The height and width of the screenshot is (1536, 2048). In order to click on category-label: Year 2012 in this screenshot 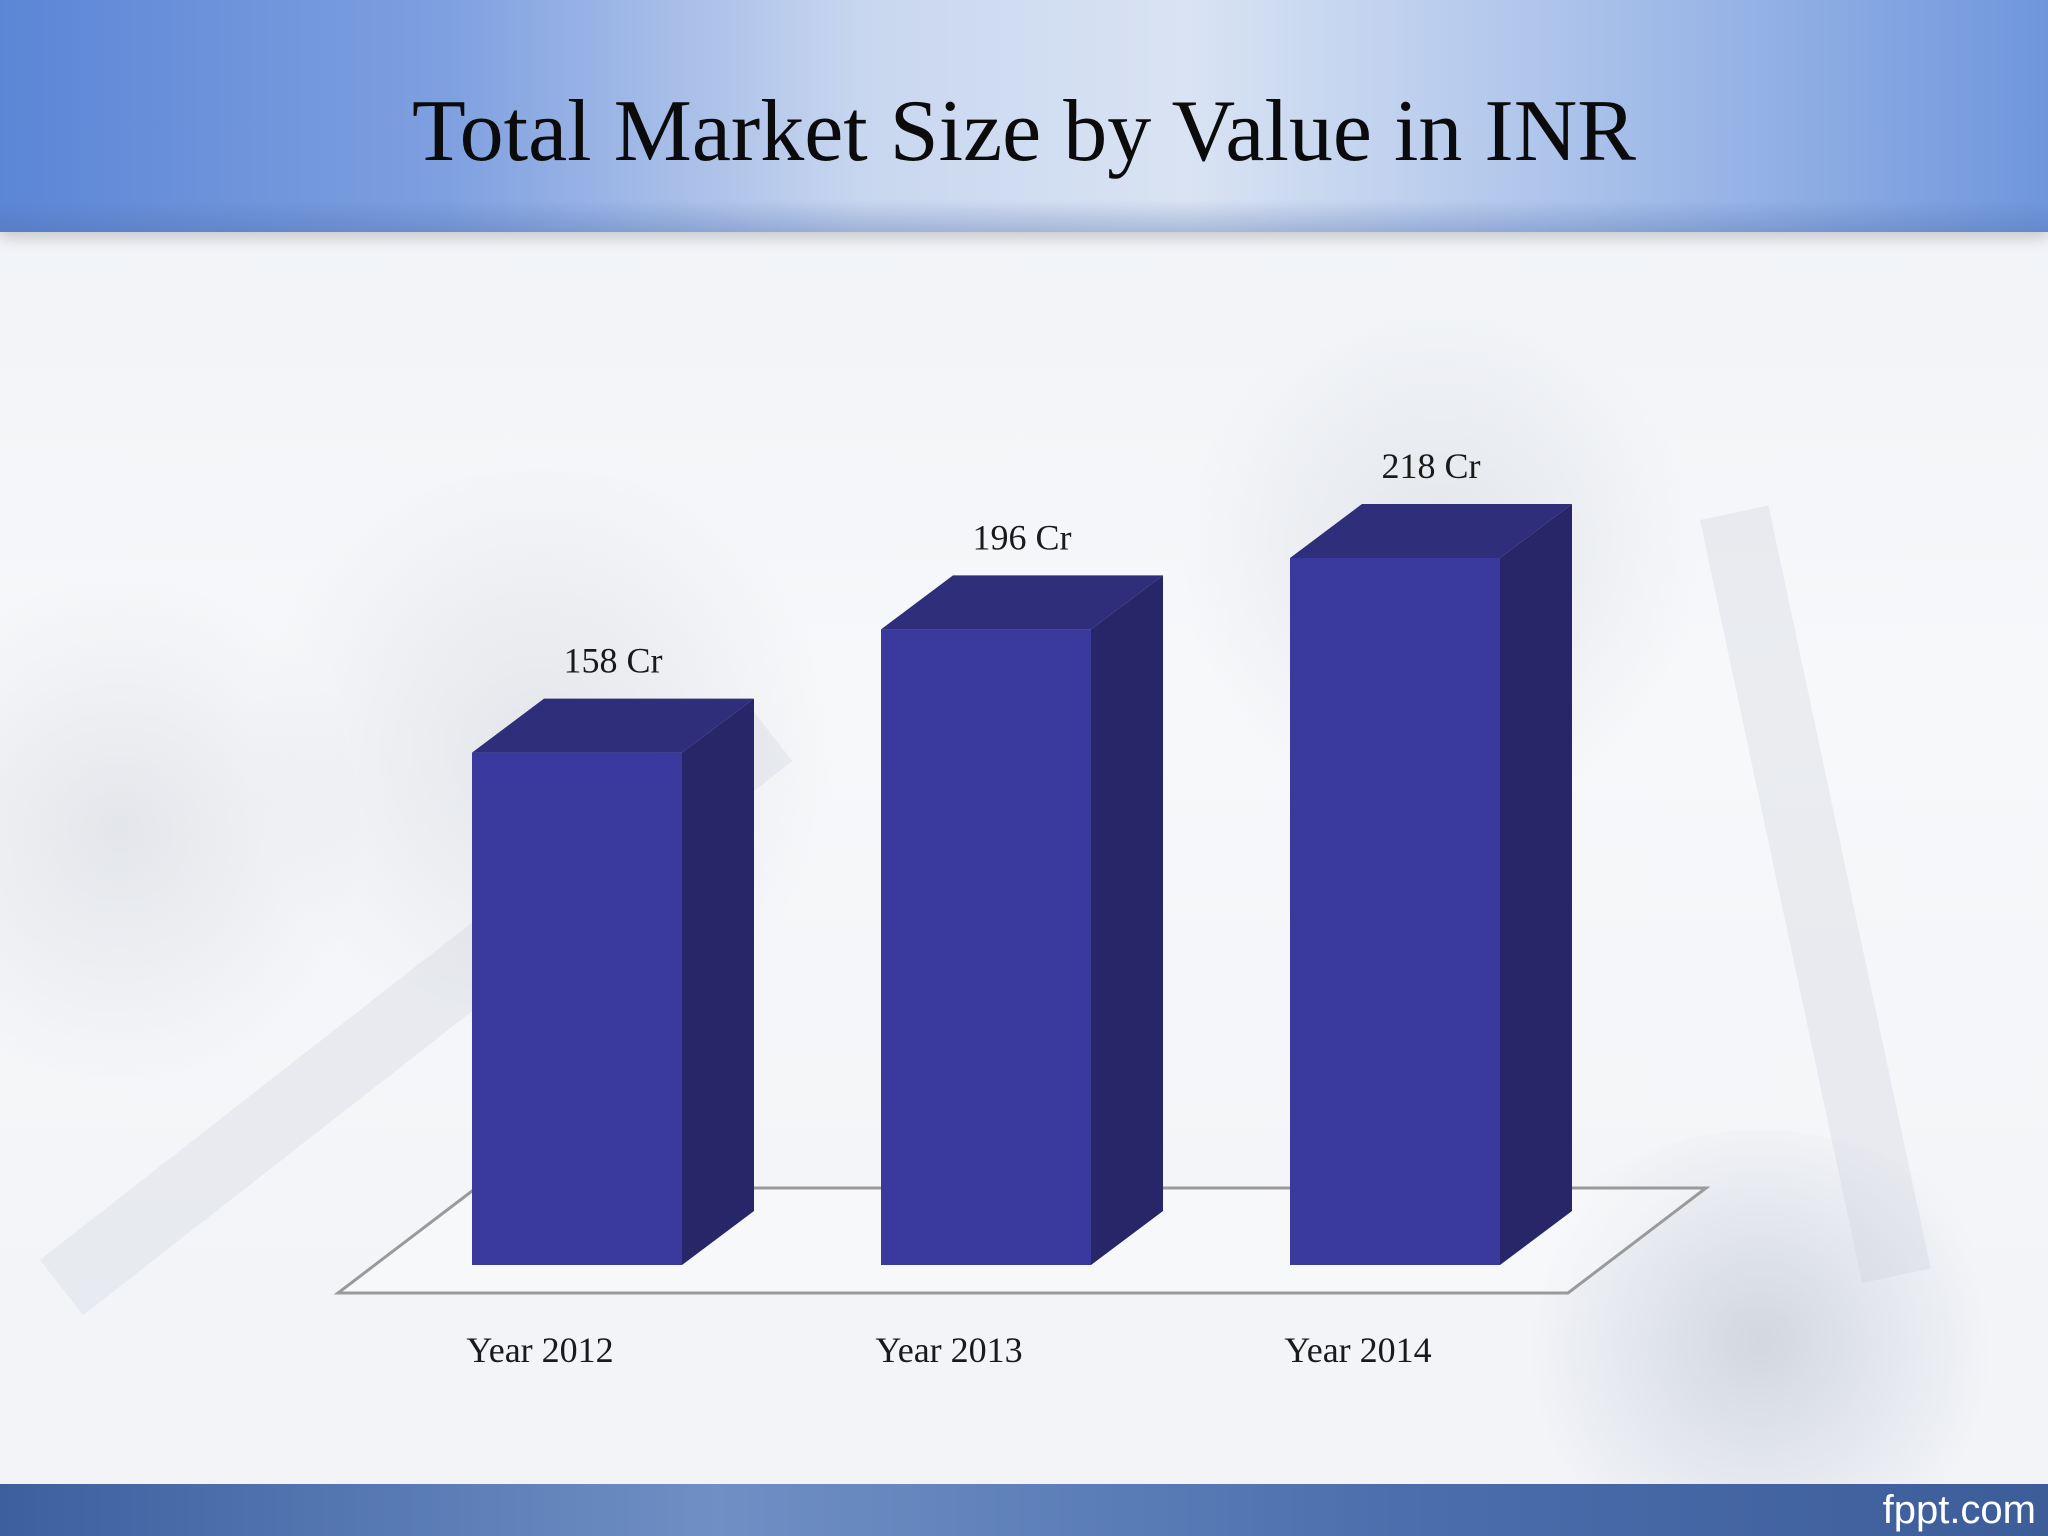, I will do `click(539, 1350)`.